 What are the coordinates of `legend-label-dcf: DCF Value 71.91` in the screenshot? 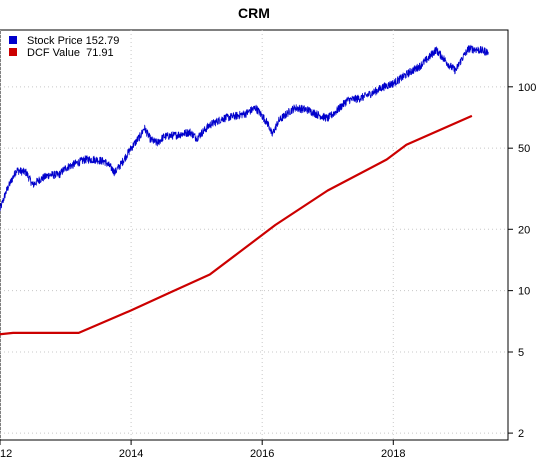 It's located at (70, 53).